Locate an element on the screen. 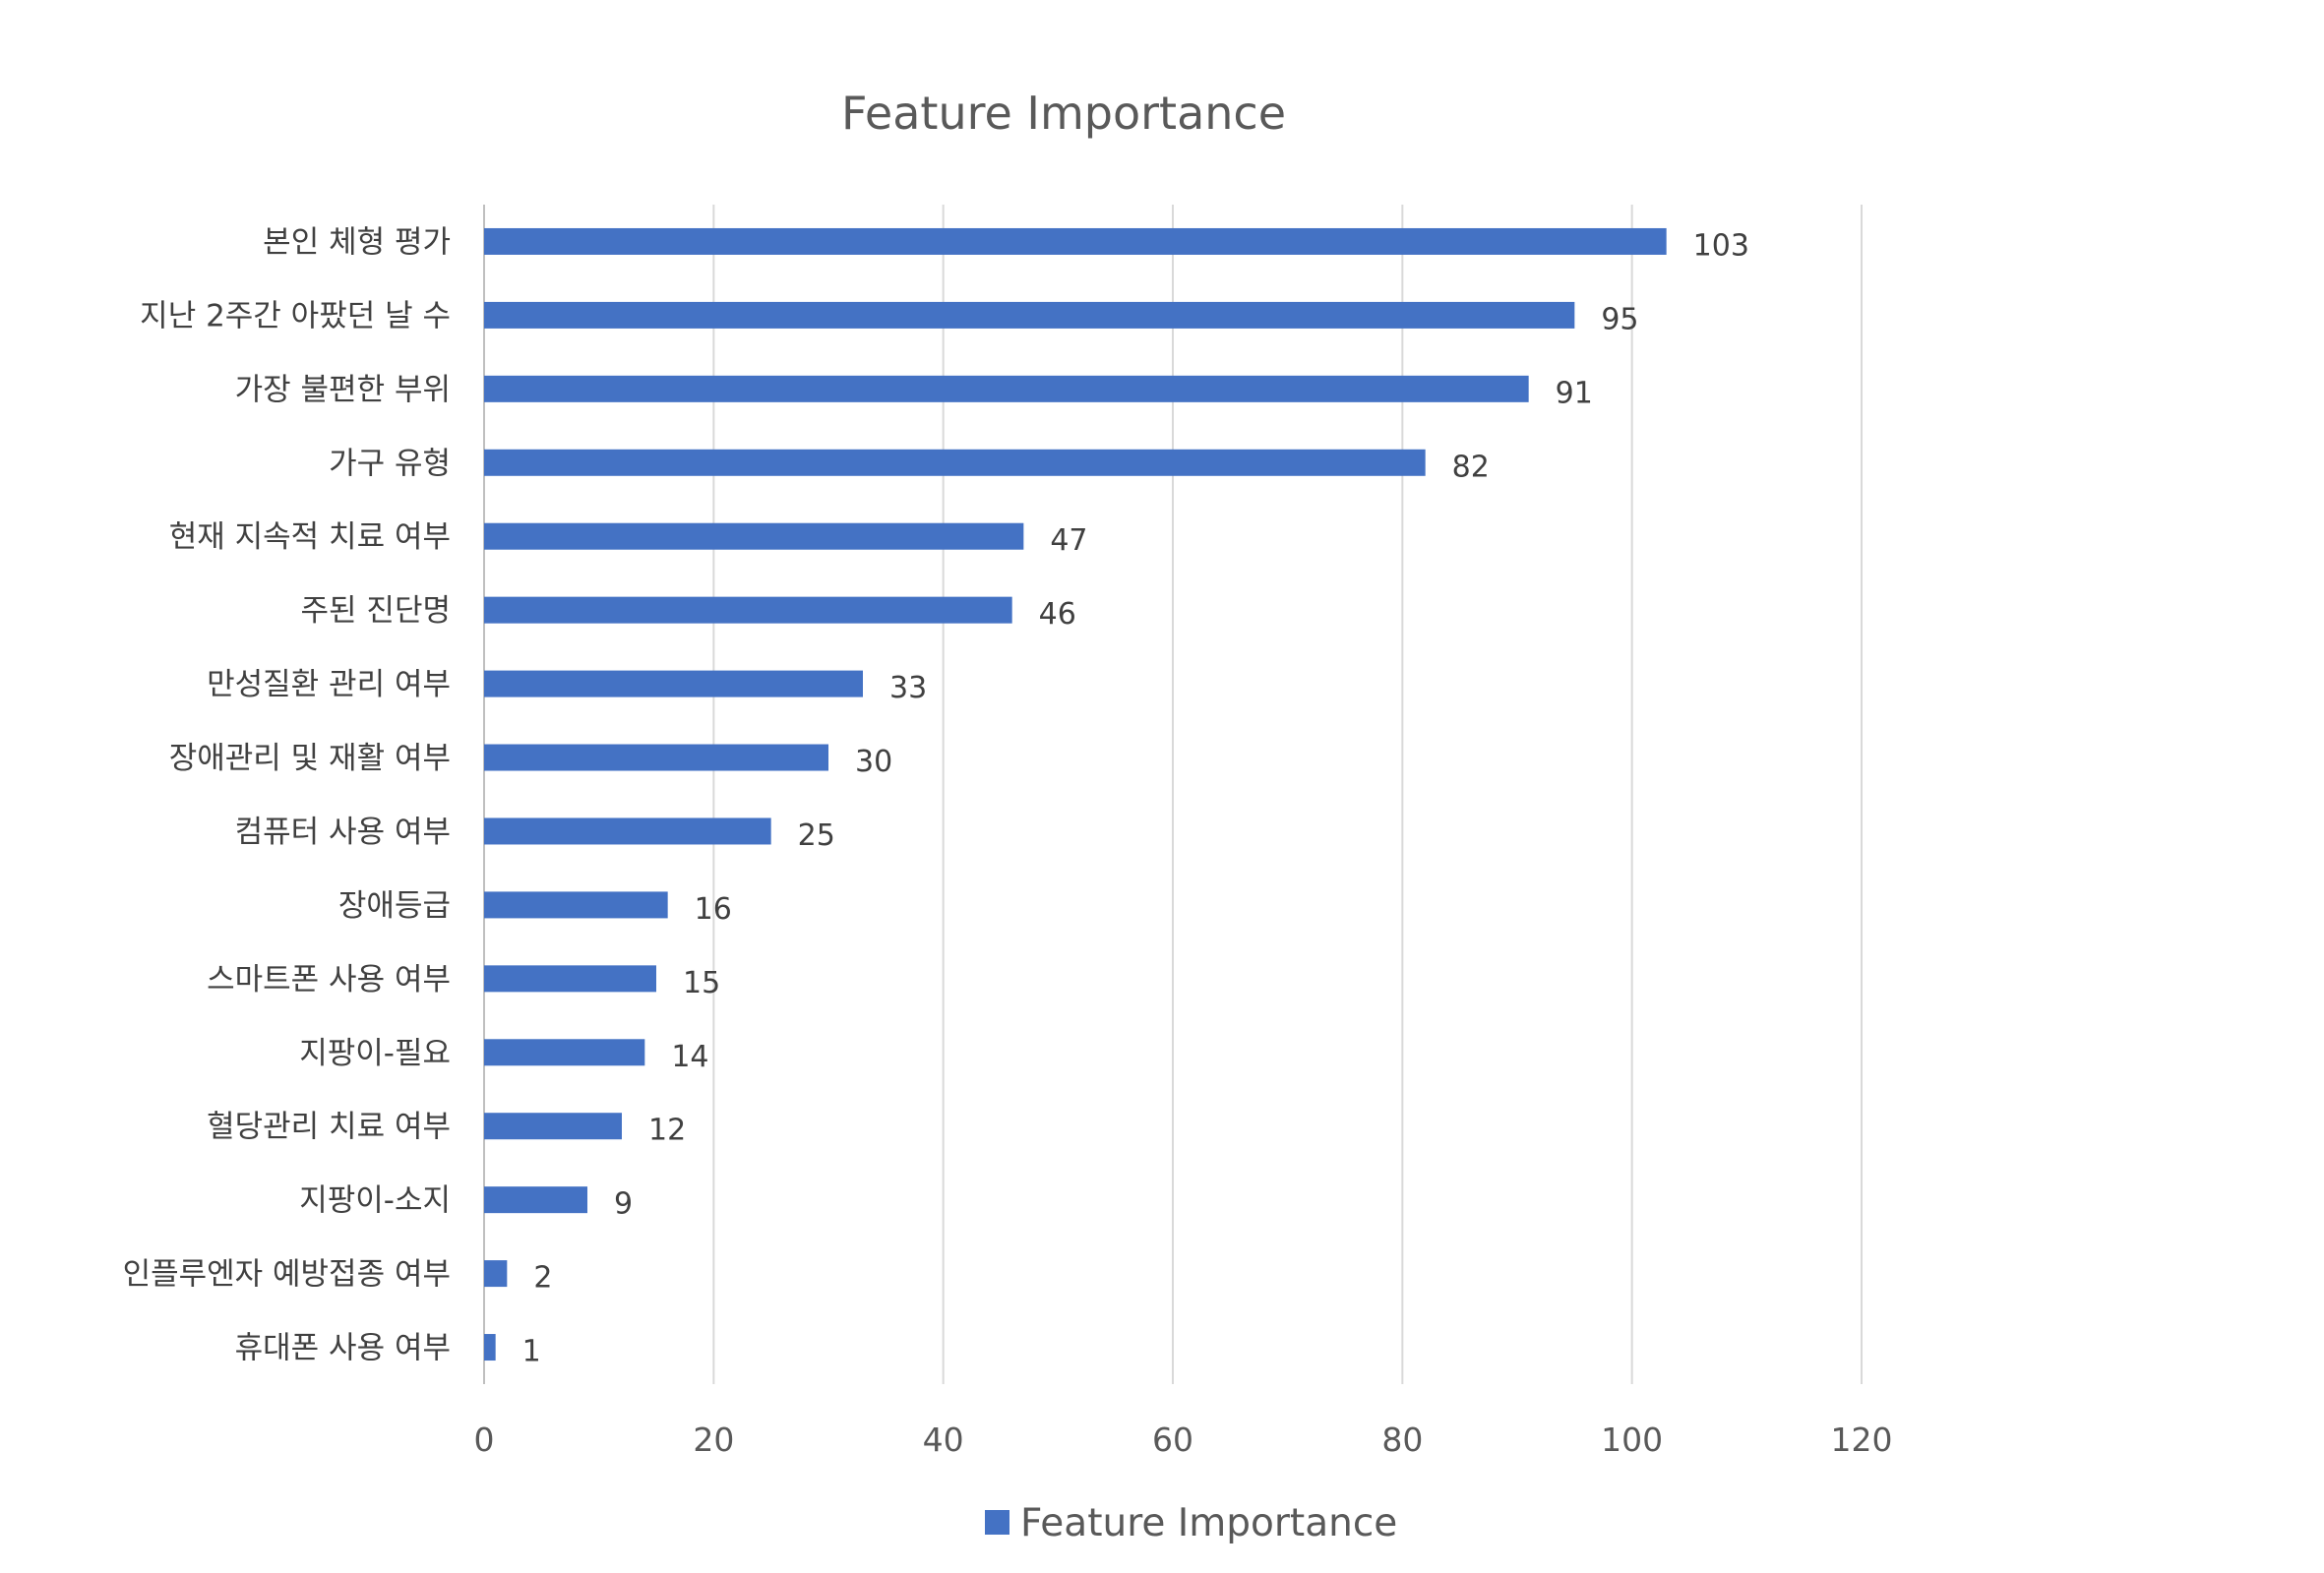 The width and height of the screenshot is (2324, 1573). category-label-16: 휴대폰 사용 여부 is located at coordinates (343, 1348).